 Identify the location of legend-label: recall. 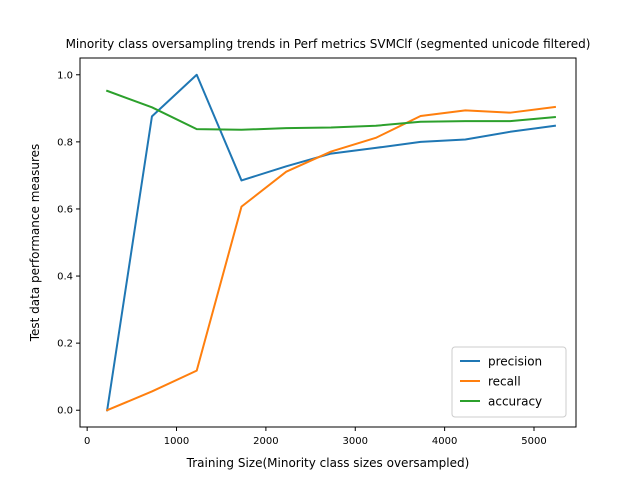
(504, 382).